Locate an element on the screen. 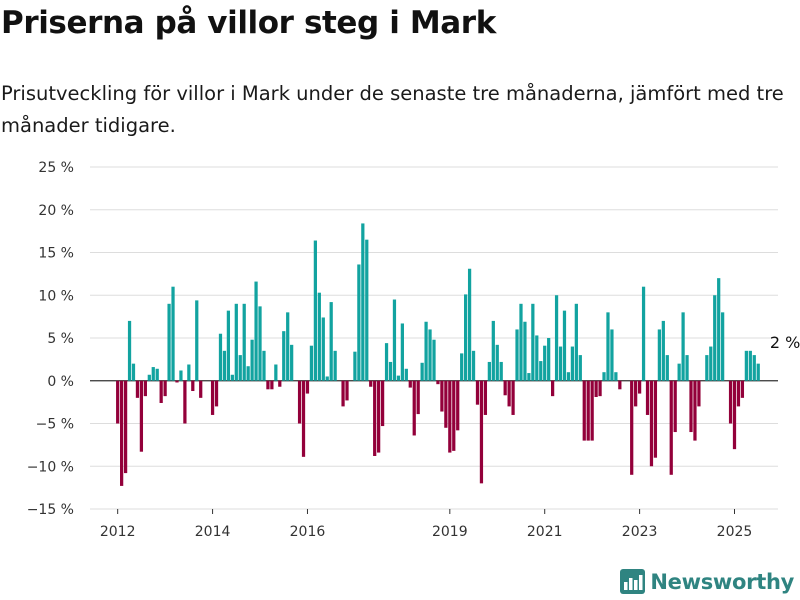 The width and height of the screenshot is (800, 600). newsworthy-logo-text: Newsworthy is located at coordinates (722, 581).